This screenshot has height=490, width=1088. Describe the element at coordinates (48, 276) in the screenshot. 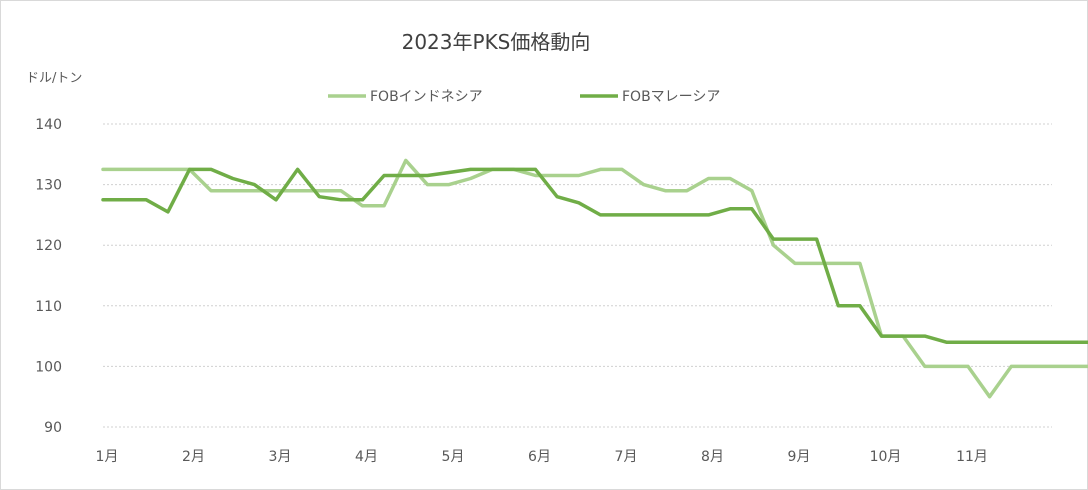

I see `y-axis-ticks: 90 100 110 120 130 140` at that location.